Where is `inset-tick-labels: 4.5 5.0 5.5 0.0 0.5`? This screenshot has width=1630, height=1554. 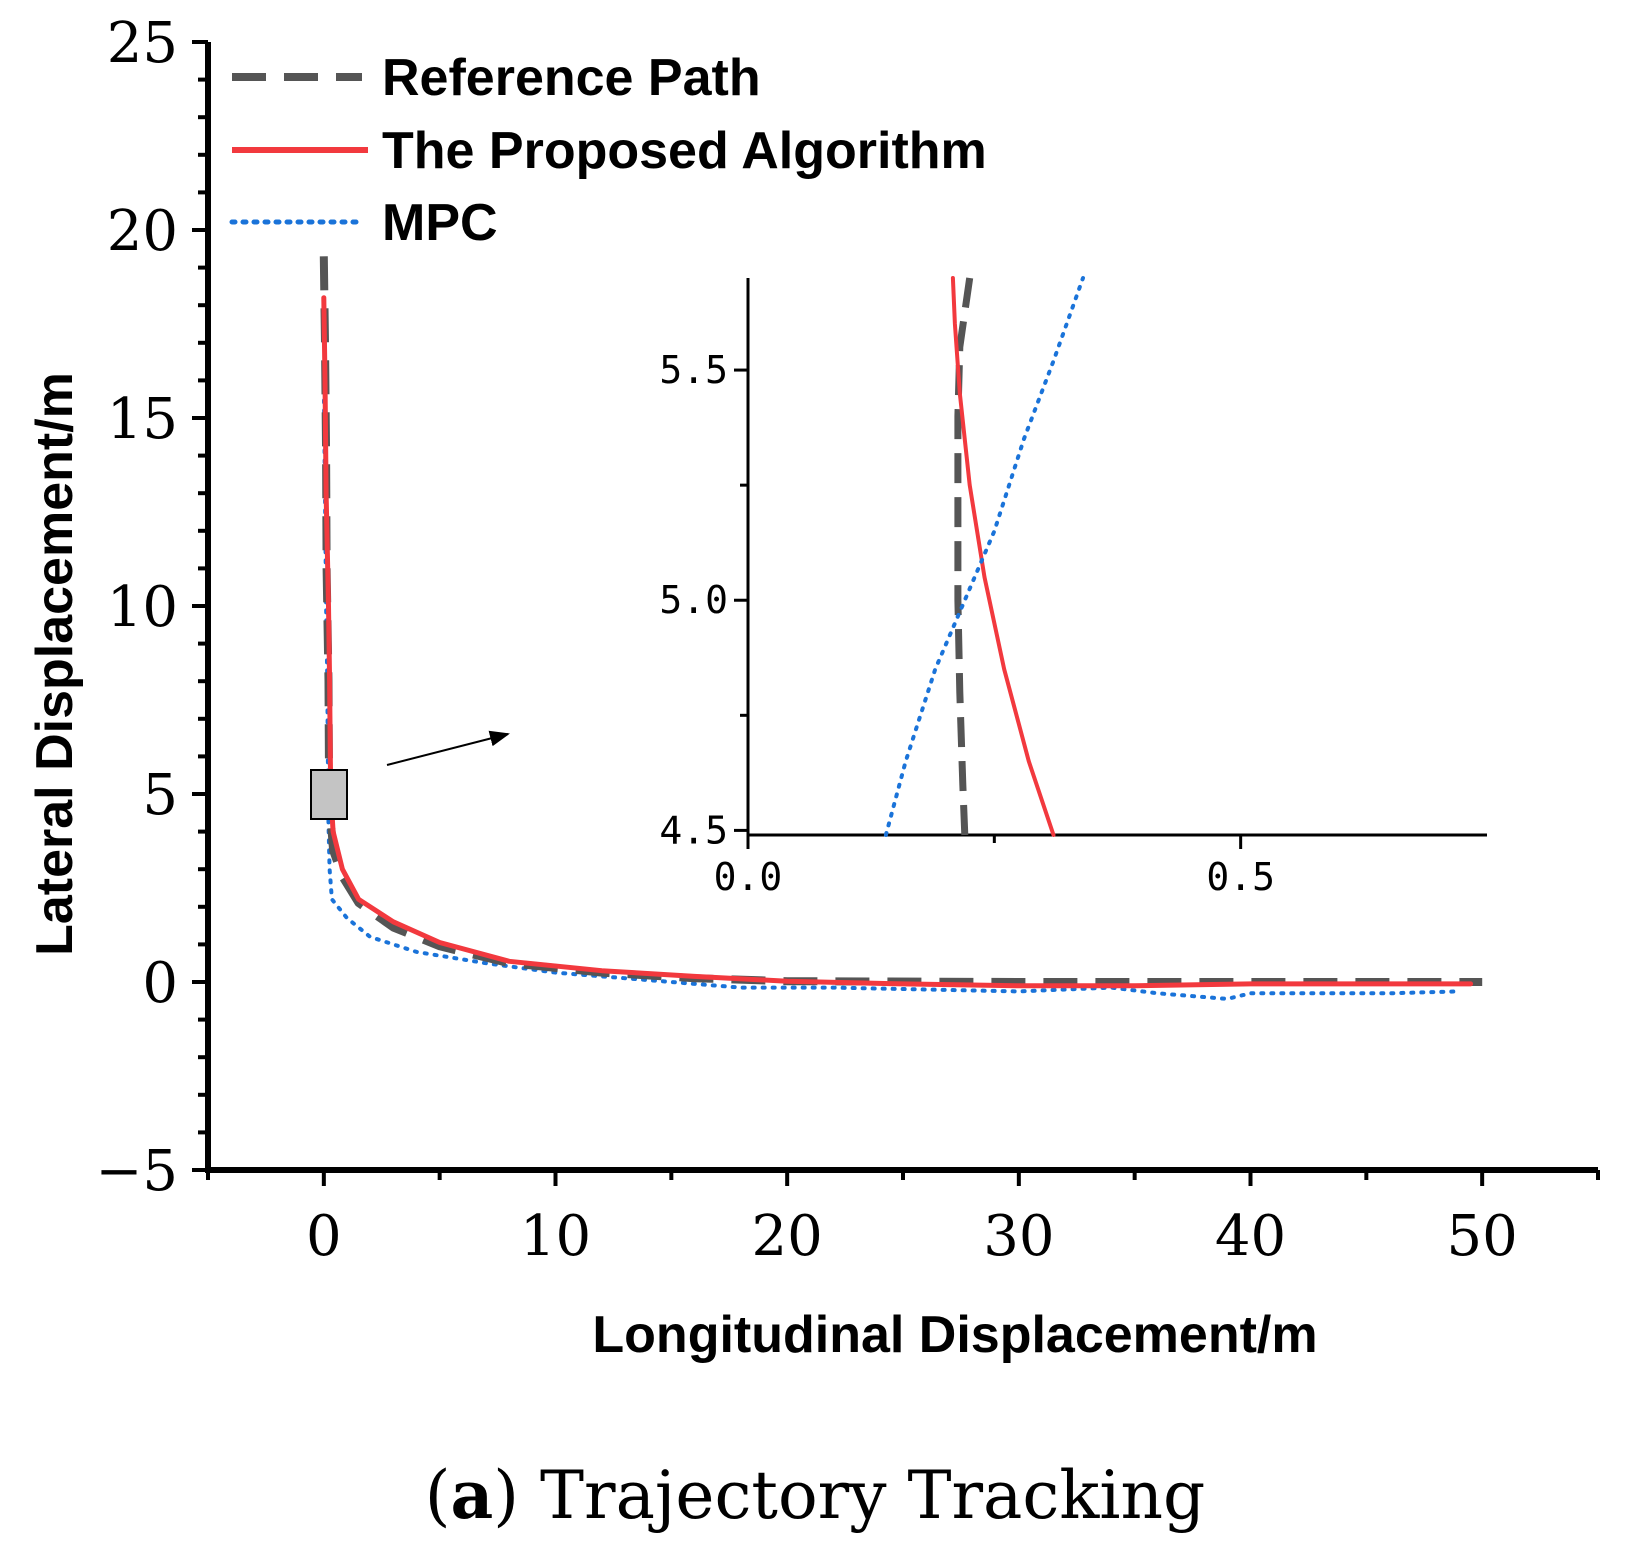 inset-tick-labels: 4.5 5.0 5.5 0.0 0.5 is located at coordinates (967, 623).